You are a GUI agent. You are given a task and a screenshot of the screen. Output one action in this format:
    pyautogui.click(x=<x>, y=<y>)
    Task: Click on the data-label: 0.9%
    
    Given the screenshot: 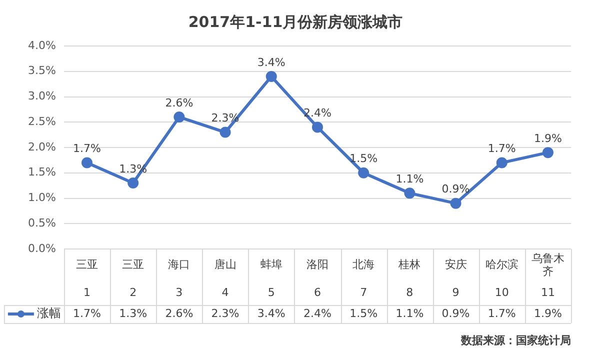 What is the action you would take?
    pyautogui.click(x=456, y=313)
    